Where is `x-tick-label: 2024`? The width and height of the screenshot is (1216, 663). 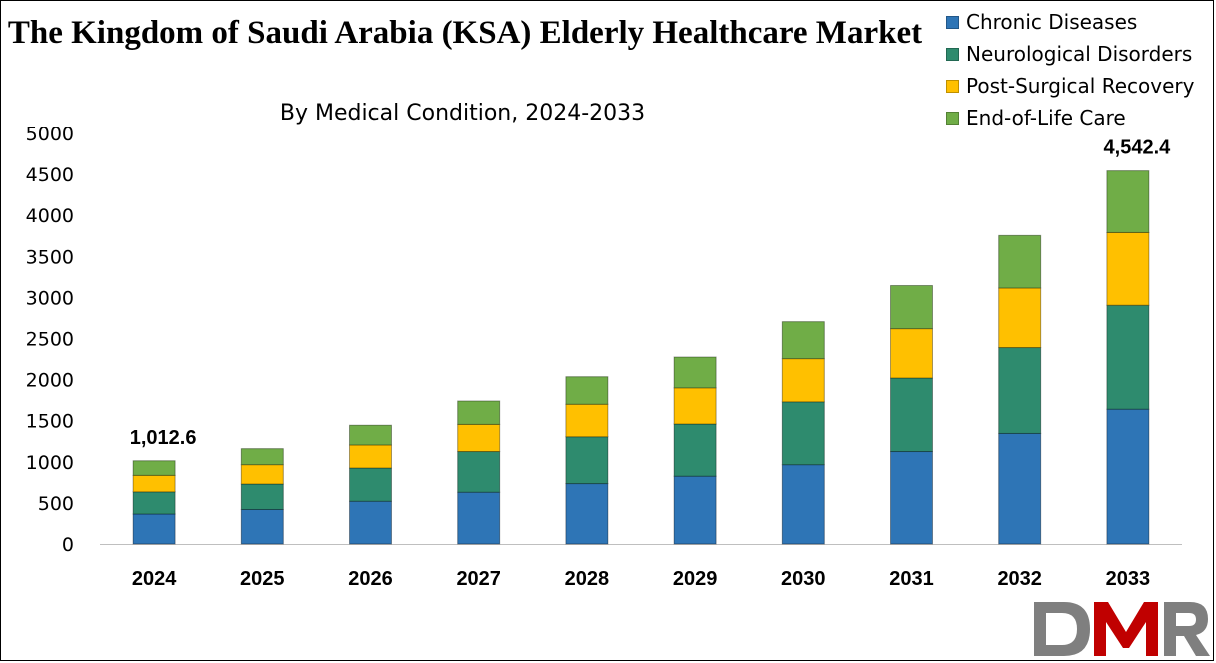
x-tick-label: 2024 is located at coordinates (154, 579).